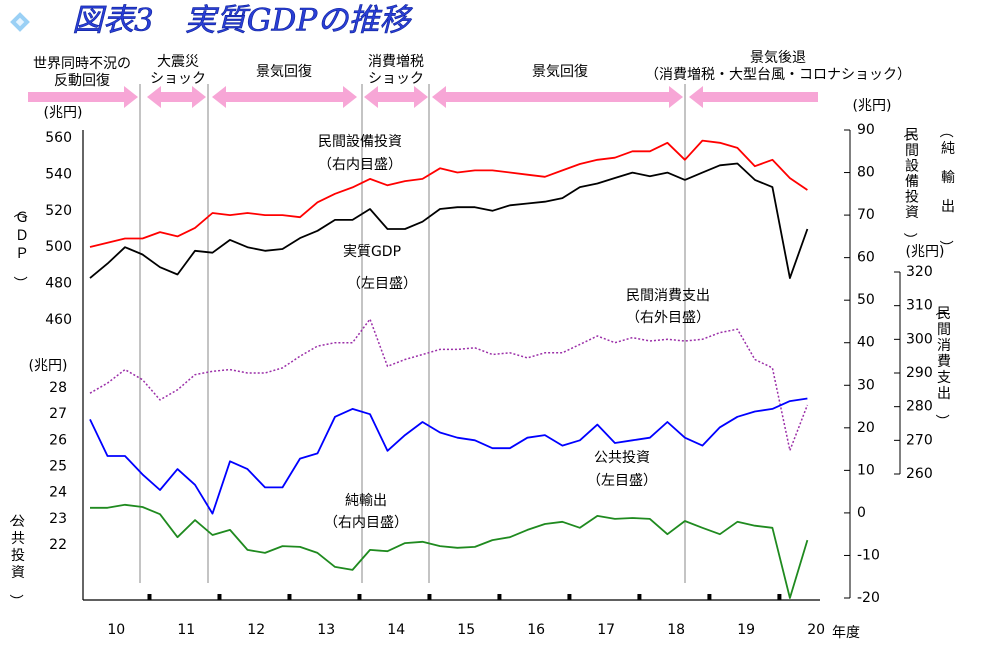 The image size is (984, 651). I want to click on y-tick-label: 60, so click(866, 258).